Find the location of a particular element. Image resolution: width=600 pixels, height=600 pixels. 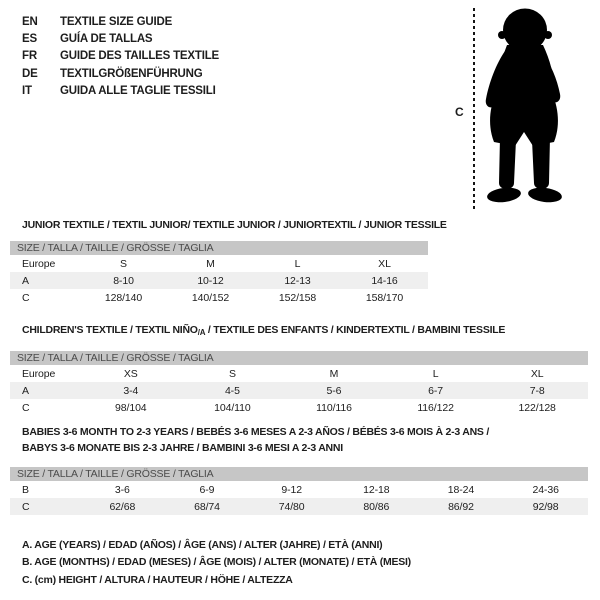

height-dashed-line is located at coordinates (474, 109).